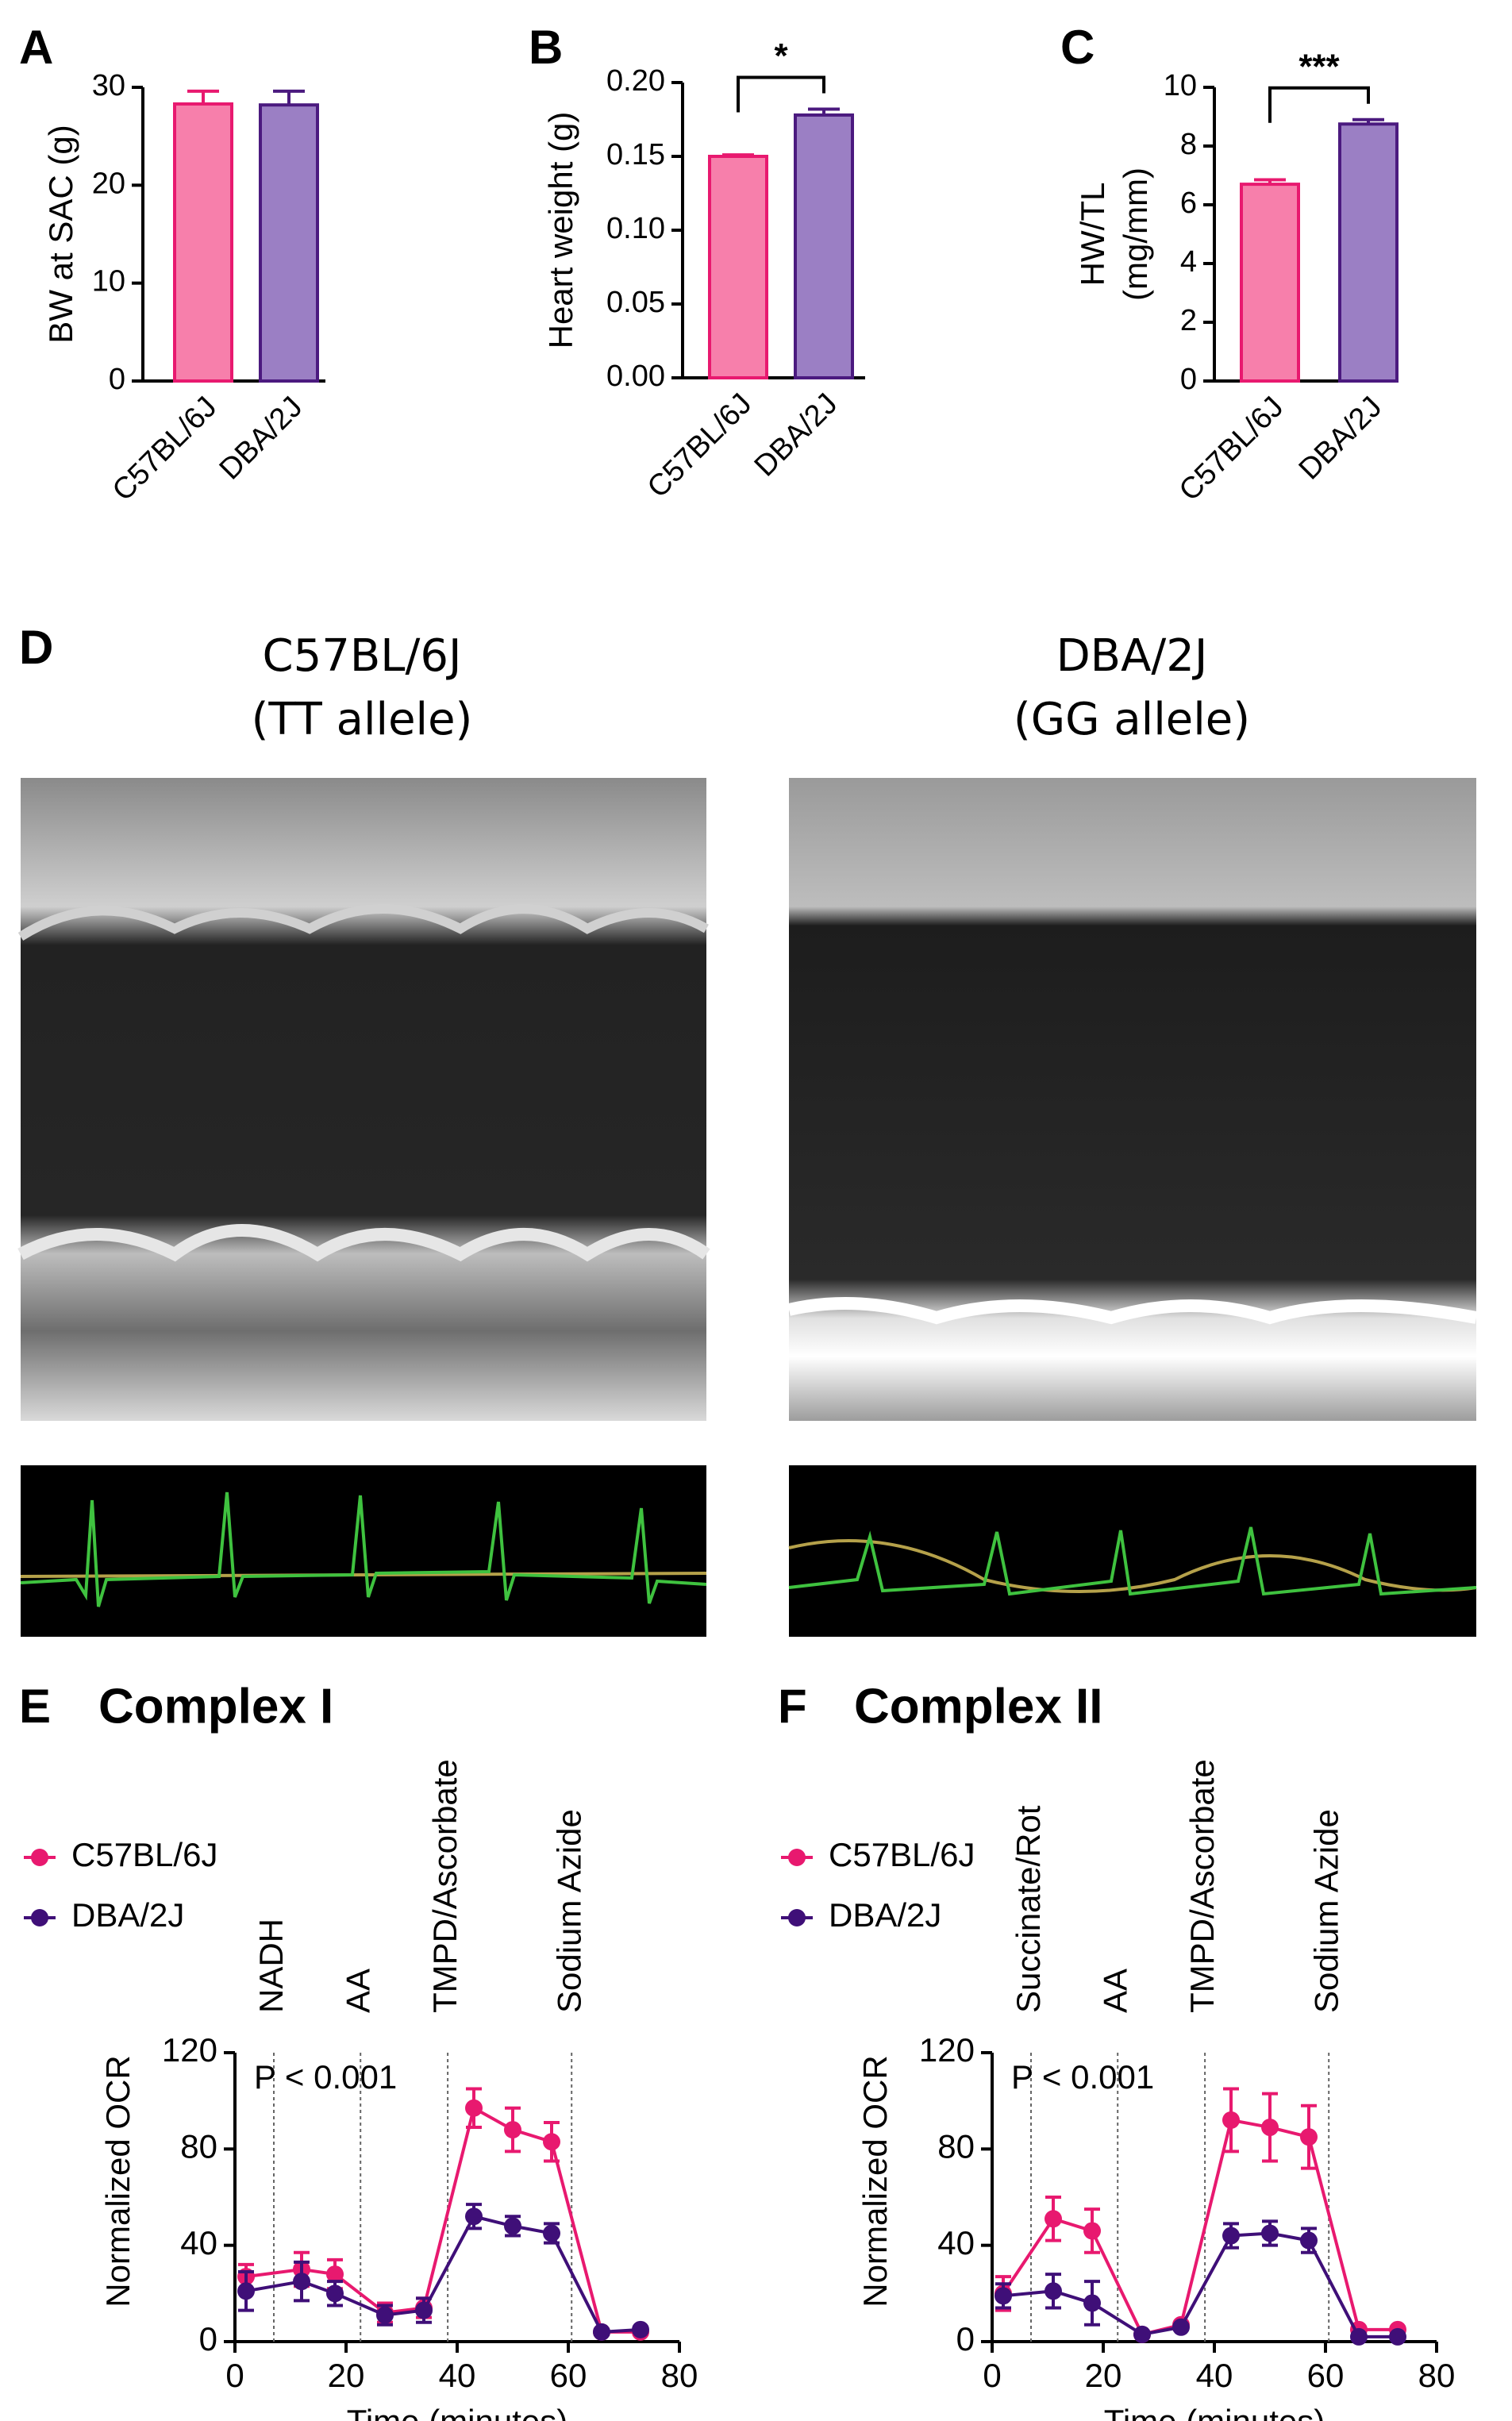  What do you see at coordinates (457, 2412) in the screenshot?
I see `x-axis-label: Time (minutes)` at bounding box center [457, 2412].